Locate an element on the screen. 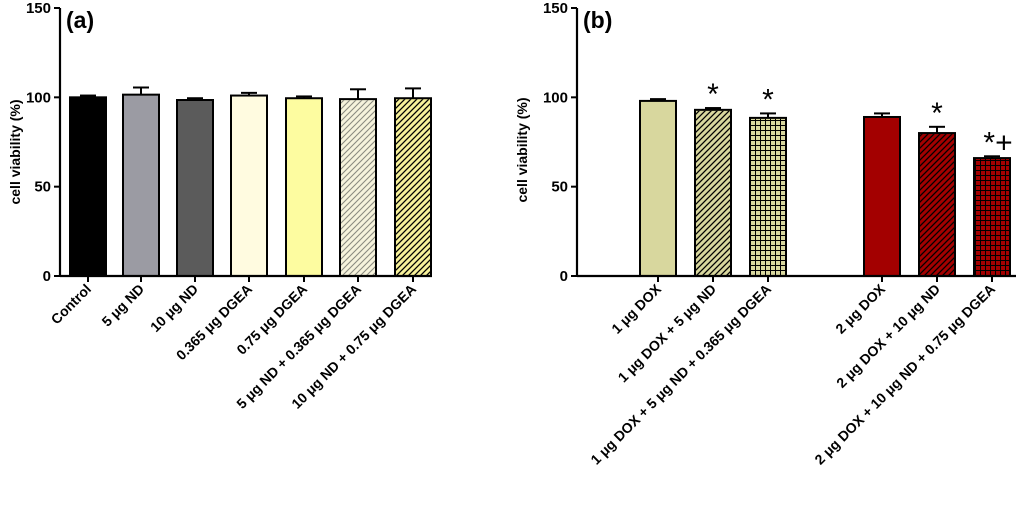  y-axis-label-a: cell viability (%) is located at coordinates (15, 151).